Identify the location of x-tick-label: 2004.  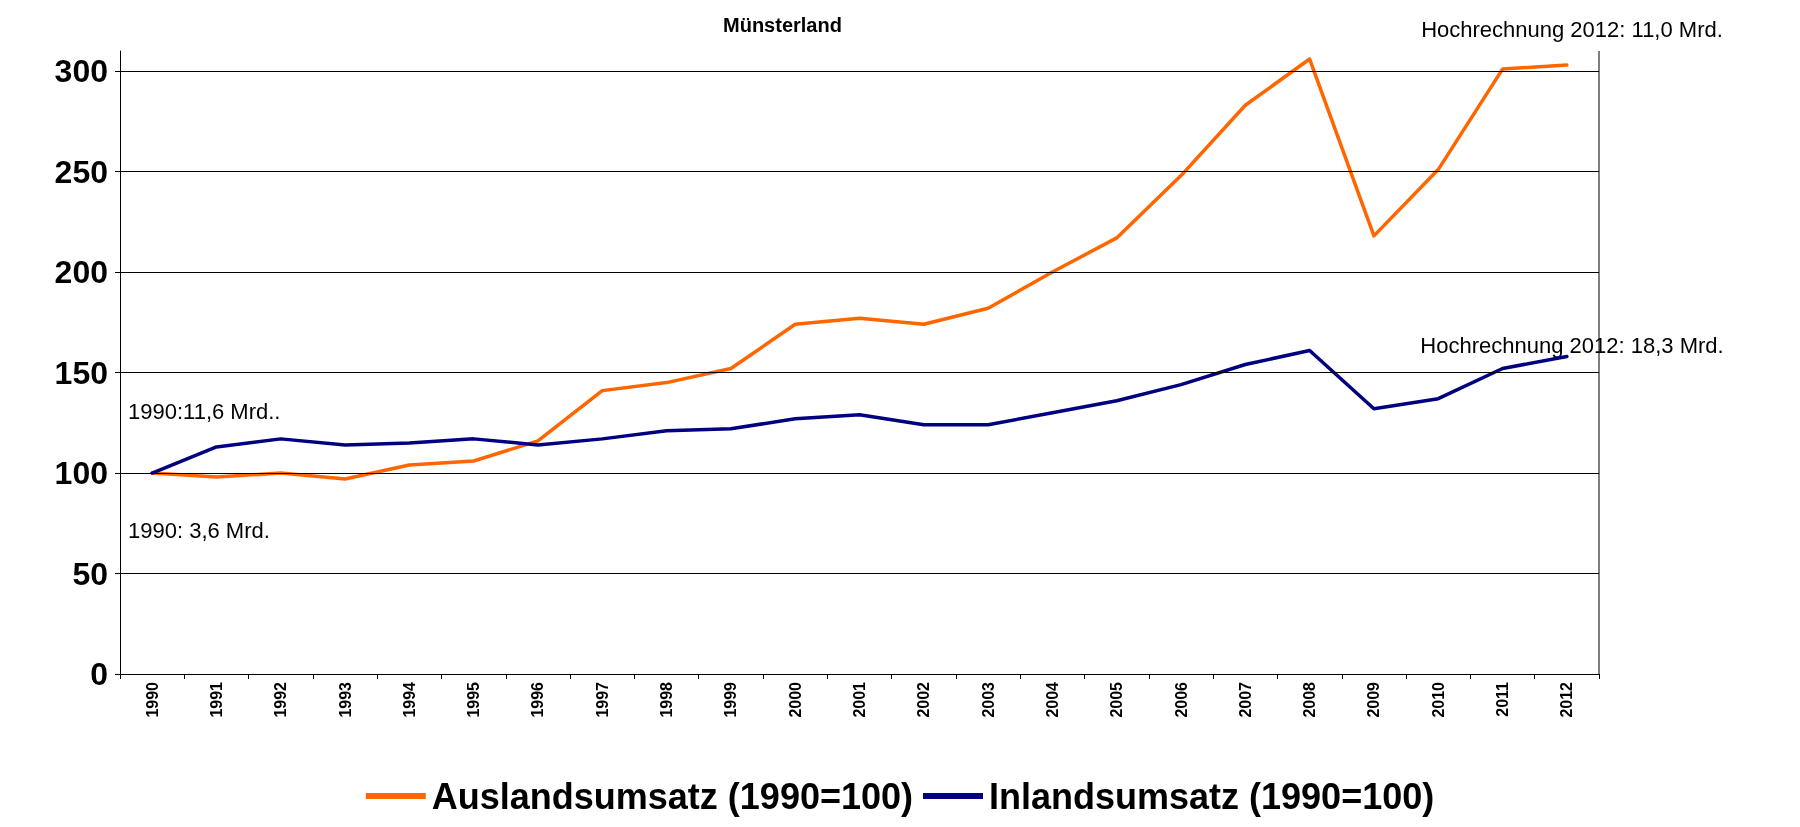
(1052, 699).